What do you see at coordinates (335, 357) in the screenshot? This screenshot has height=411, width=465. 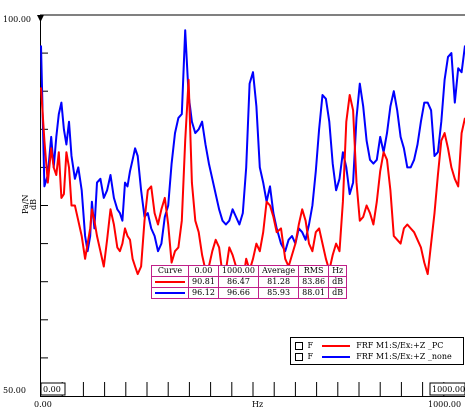 I see `legend-blue-line` at bounding box center [335, 357].